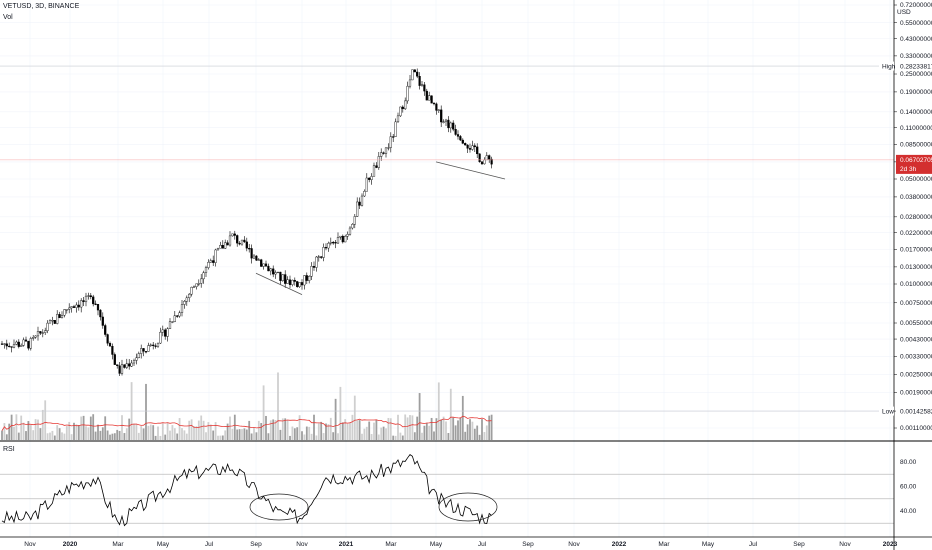 The image size is (932, 550). Describe the element at coordinates (888, 411) in the screenshot. I see `low-label: Low` at that location.